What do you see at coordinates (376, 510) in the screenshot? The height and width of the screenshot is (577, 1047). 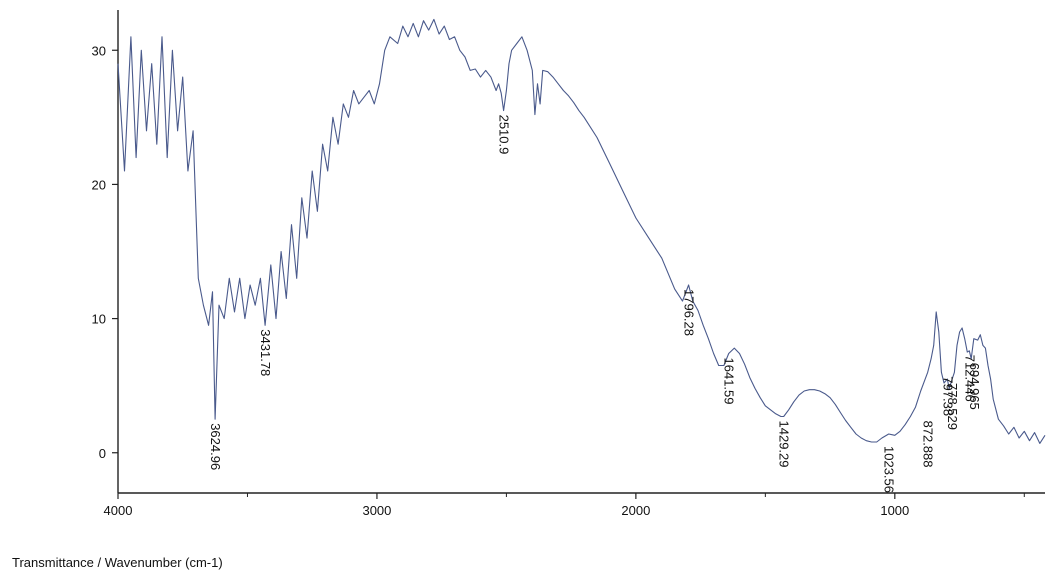 I see `x-tick-label: 3000` at bounding box center [376, 510].